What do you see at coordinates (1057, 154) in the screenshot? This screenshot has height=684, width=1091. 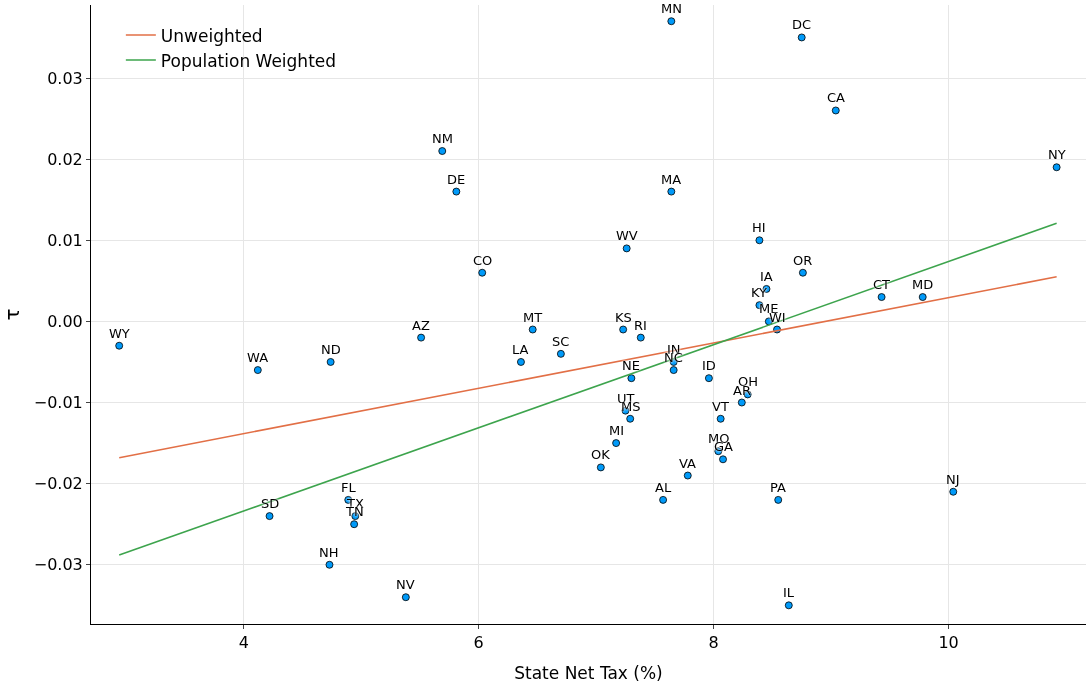 I see `data-label: NY` at bounding box center [1057, 154].